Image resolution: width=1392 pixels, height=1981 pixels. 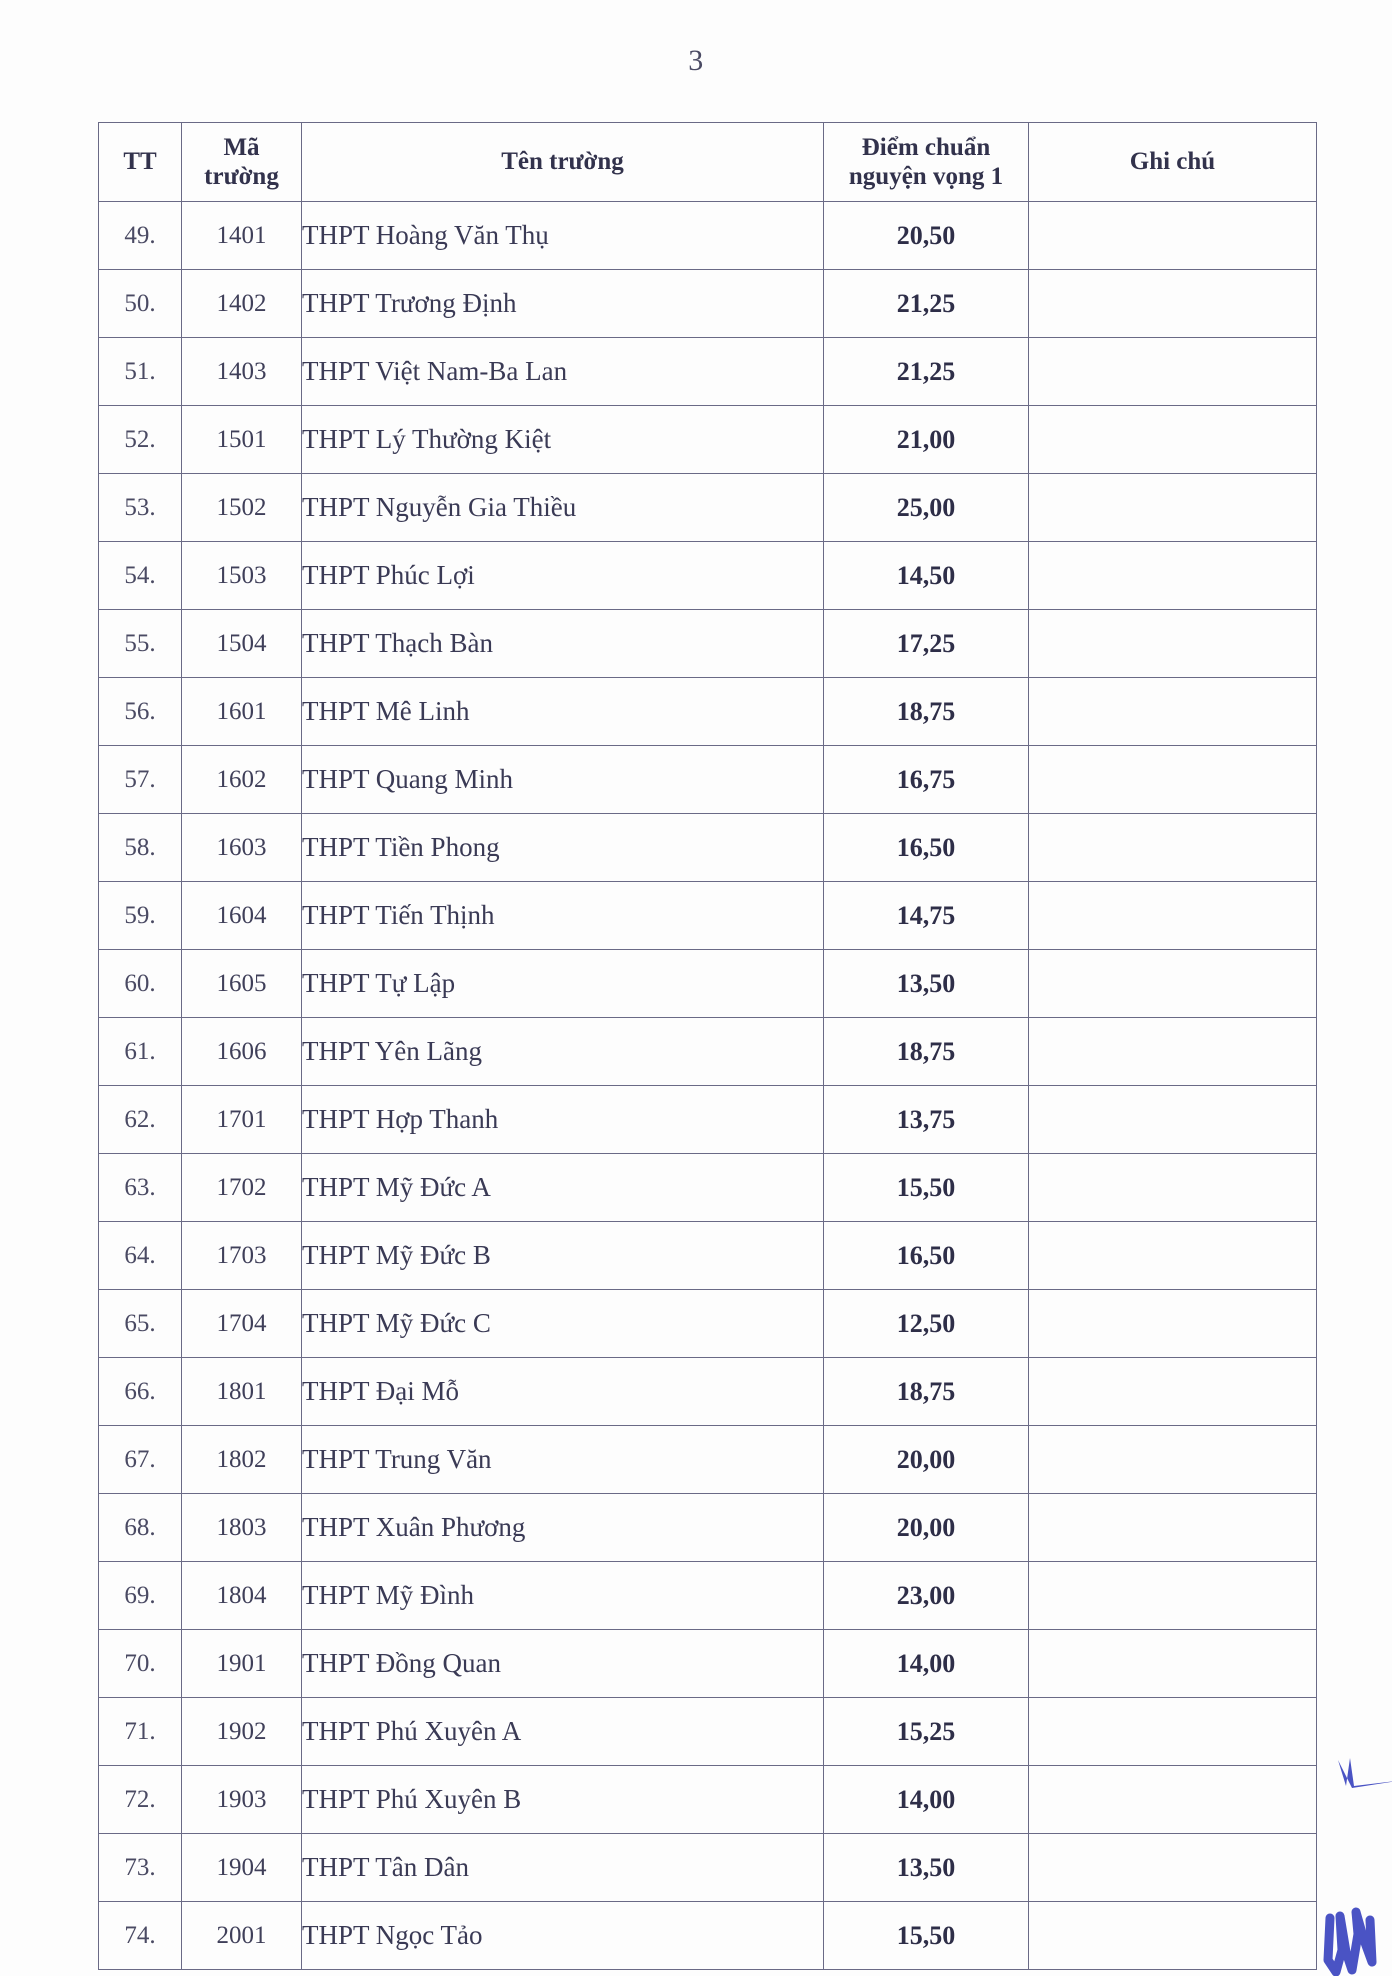 I want to click on school-code-cell: 1903, so click(x=241, y=1799).